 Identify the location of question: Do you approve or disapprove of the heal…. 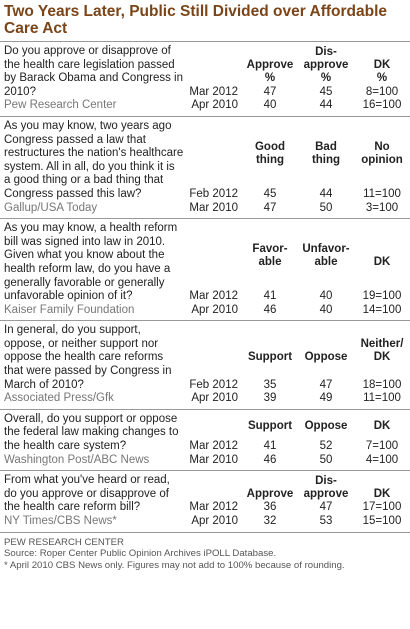
(93, 71).